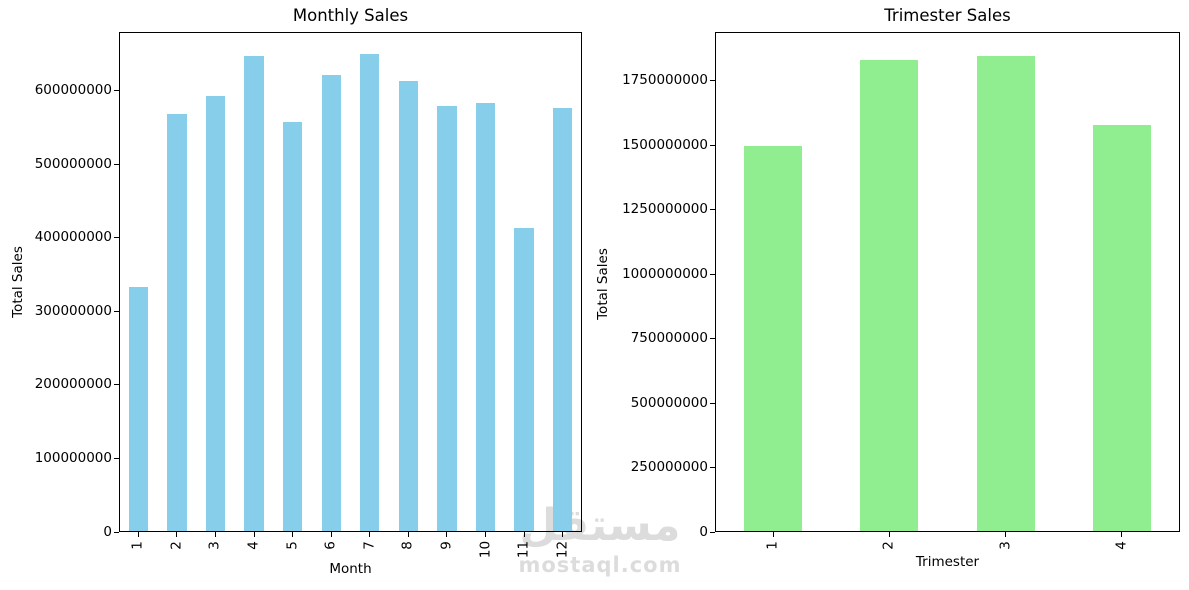  What do you see at coordinates (446, 545) in the screenshot?
I see `x-tick-label: 9` at bounding box center [446, 545].